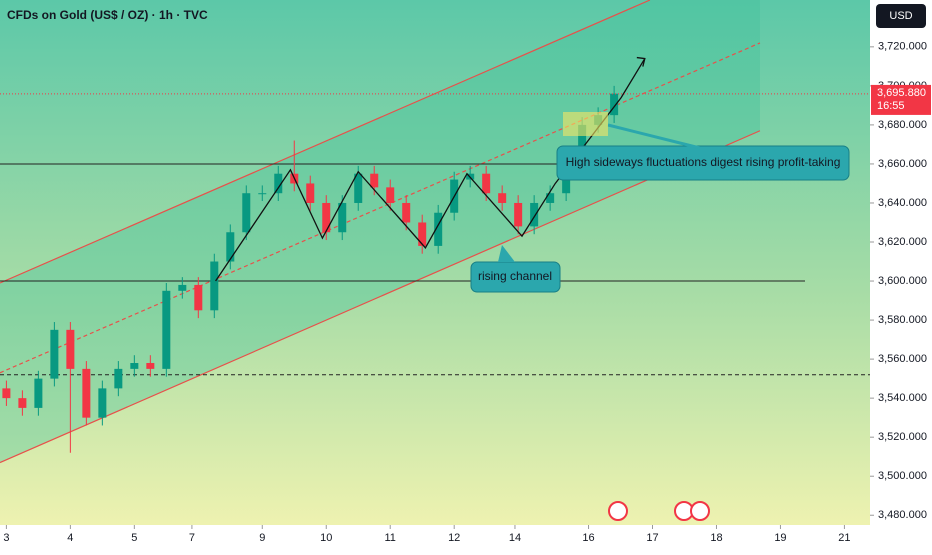  I want to click on last-price-label: 3,695.880, so click(901, 93).